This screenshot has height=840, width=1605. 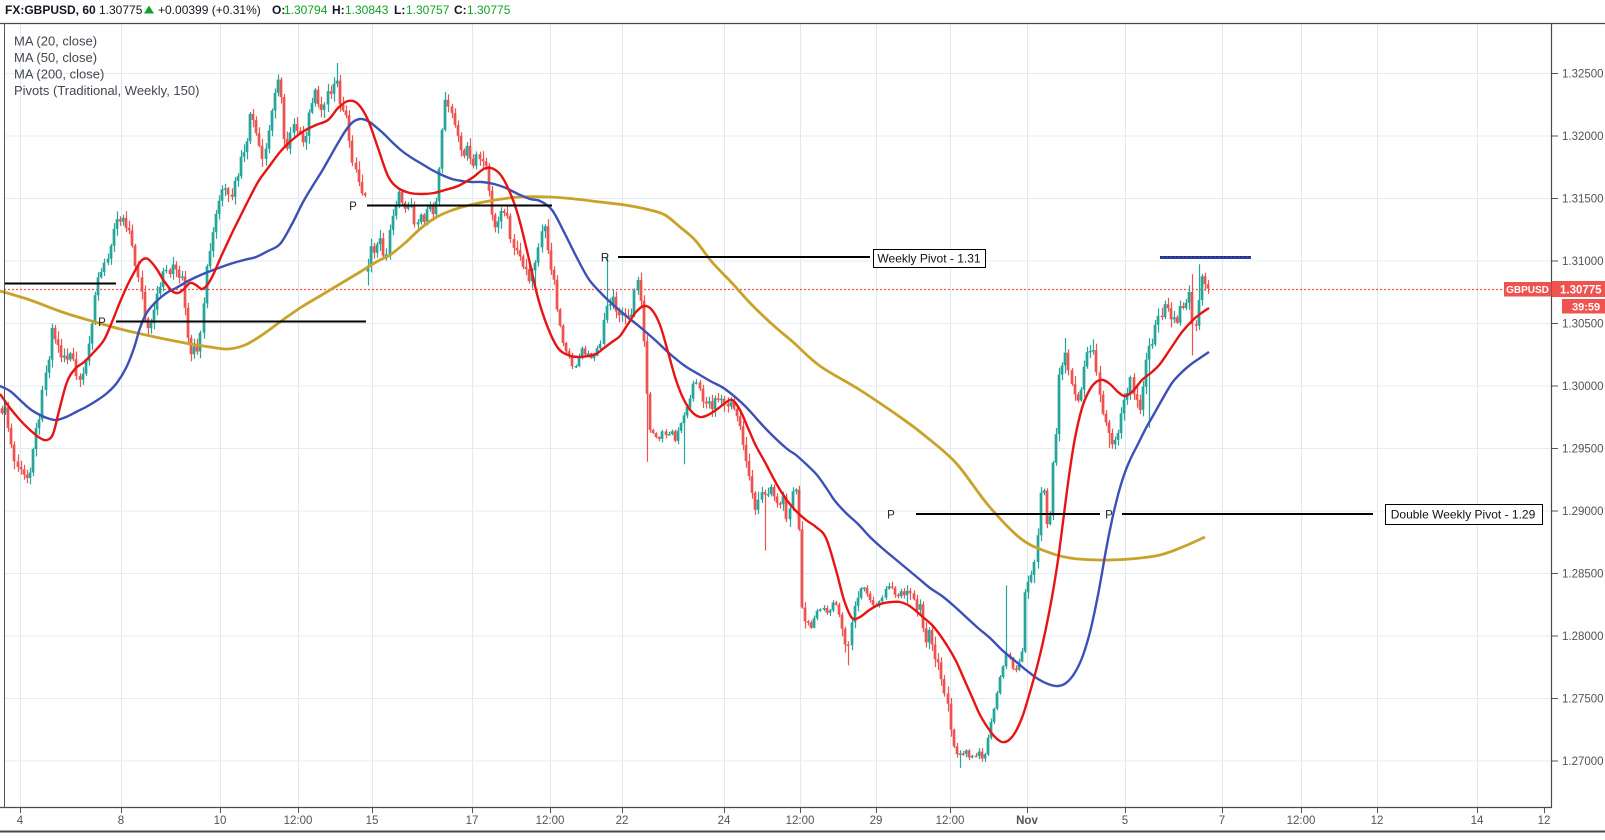 What do you see at coordinates (367, 10) in the screenshot?
I see `svg-text: 1.30843` at bounding box center [367, 10].